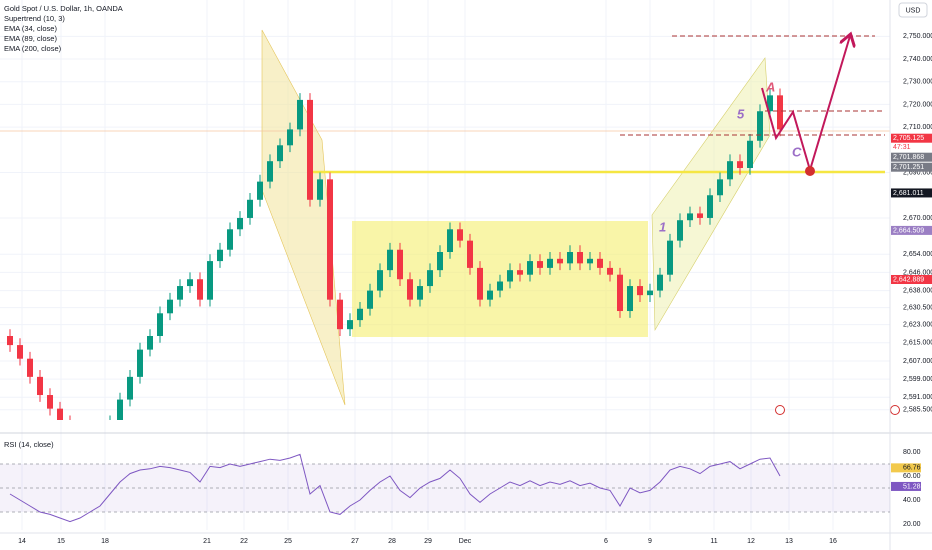 This screenshot has height=550, width=932. What do you see at coordinates (810, 171) in the screenshot?
I see `target-dot` at bounding box center [810, 171].